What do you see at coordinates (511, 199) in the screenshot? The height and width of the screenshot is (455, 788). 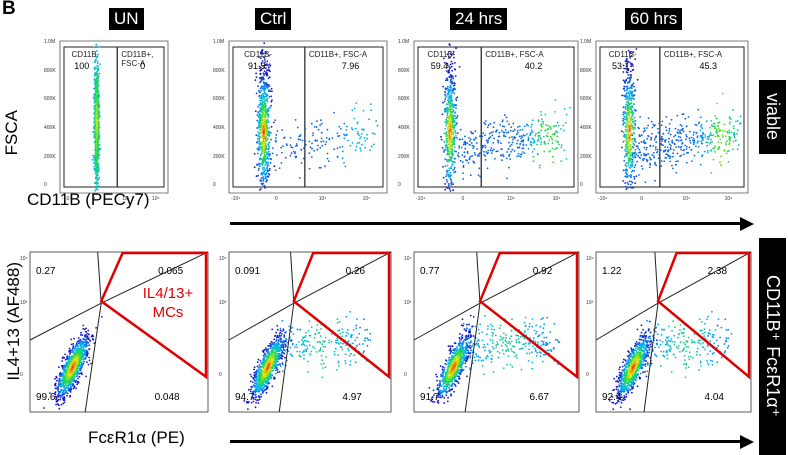 I see `x-tick-label: 10⁴` at bounding box center [511, 199].